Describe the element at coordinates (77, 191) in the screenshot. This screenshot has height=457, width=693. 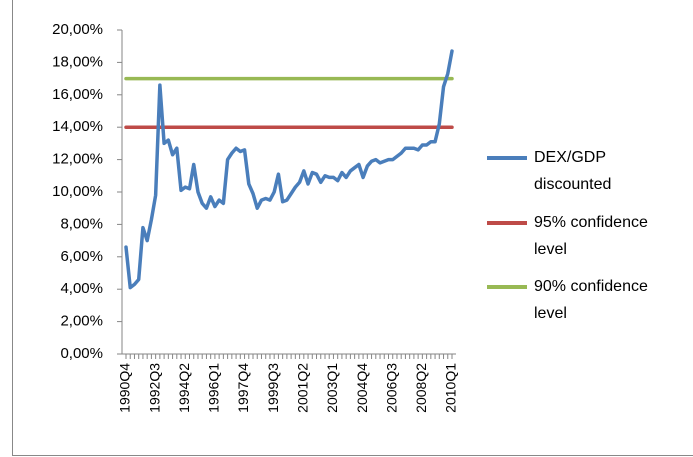
I see `y-tick-label: 10,00%` at that location.